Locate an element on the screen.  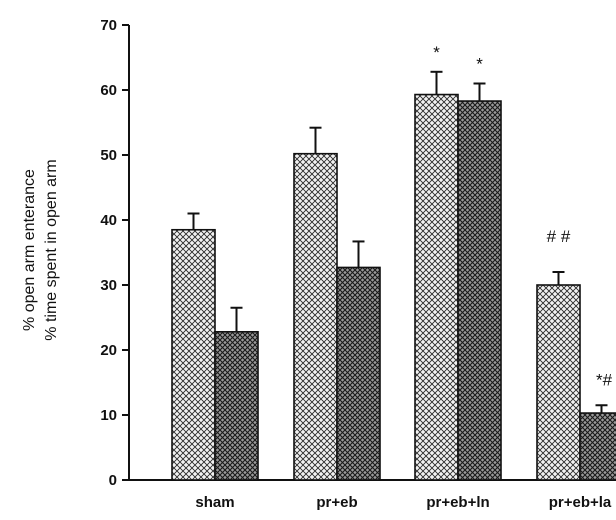
y-tick-label: 0 is located at coordinates (113, 480).